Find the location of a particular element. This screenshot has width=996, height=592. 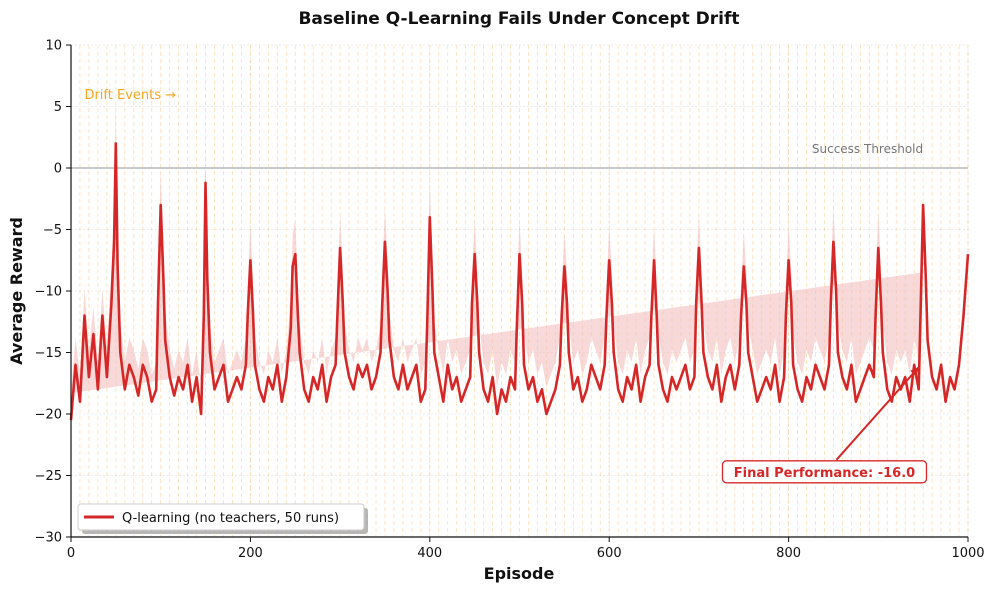

legend: Q-learning (no teachers, 50 runs) is located at coordinates (222, 518).